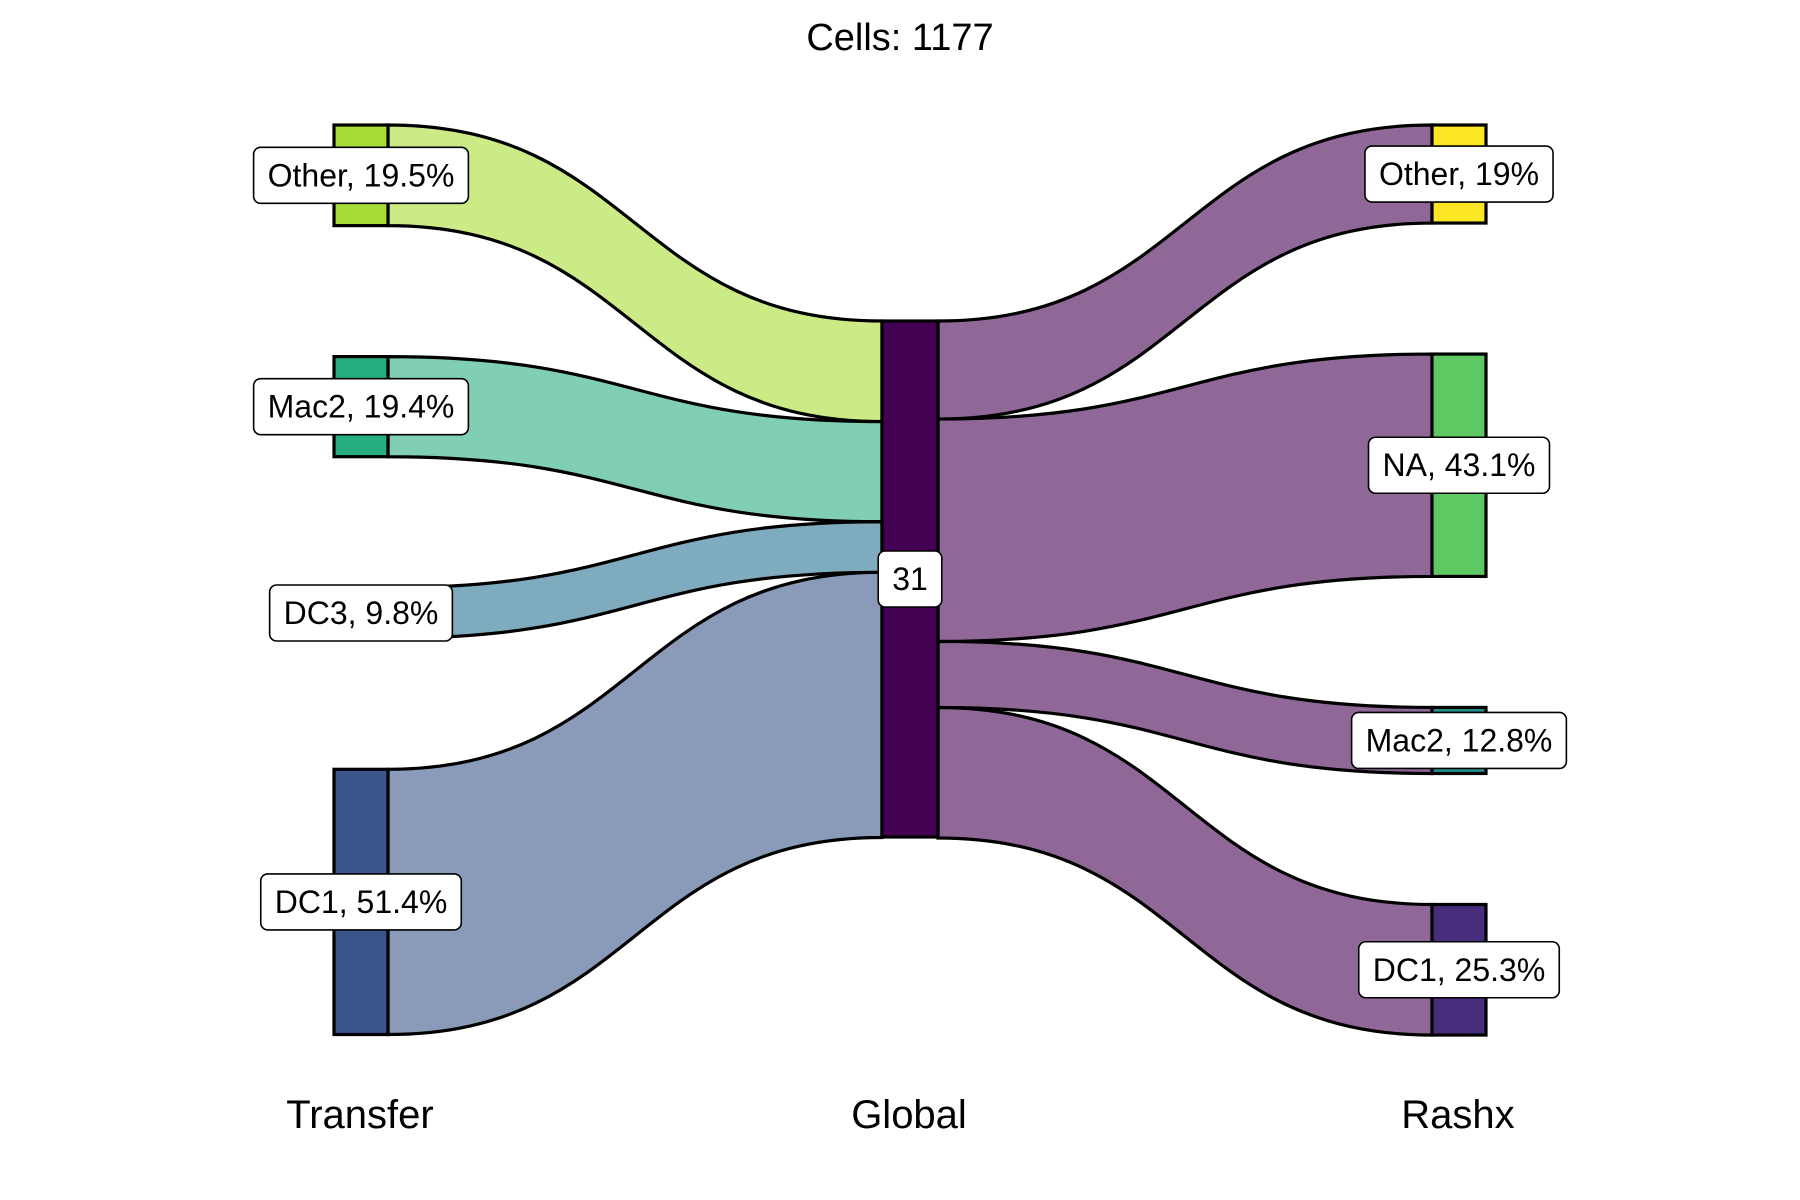 The height and width of the screenshot is (1200, 1800). I want to click on axis-label-global: Global, so click(909, 1115).